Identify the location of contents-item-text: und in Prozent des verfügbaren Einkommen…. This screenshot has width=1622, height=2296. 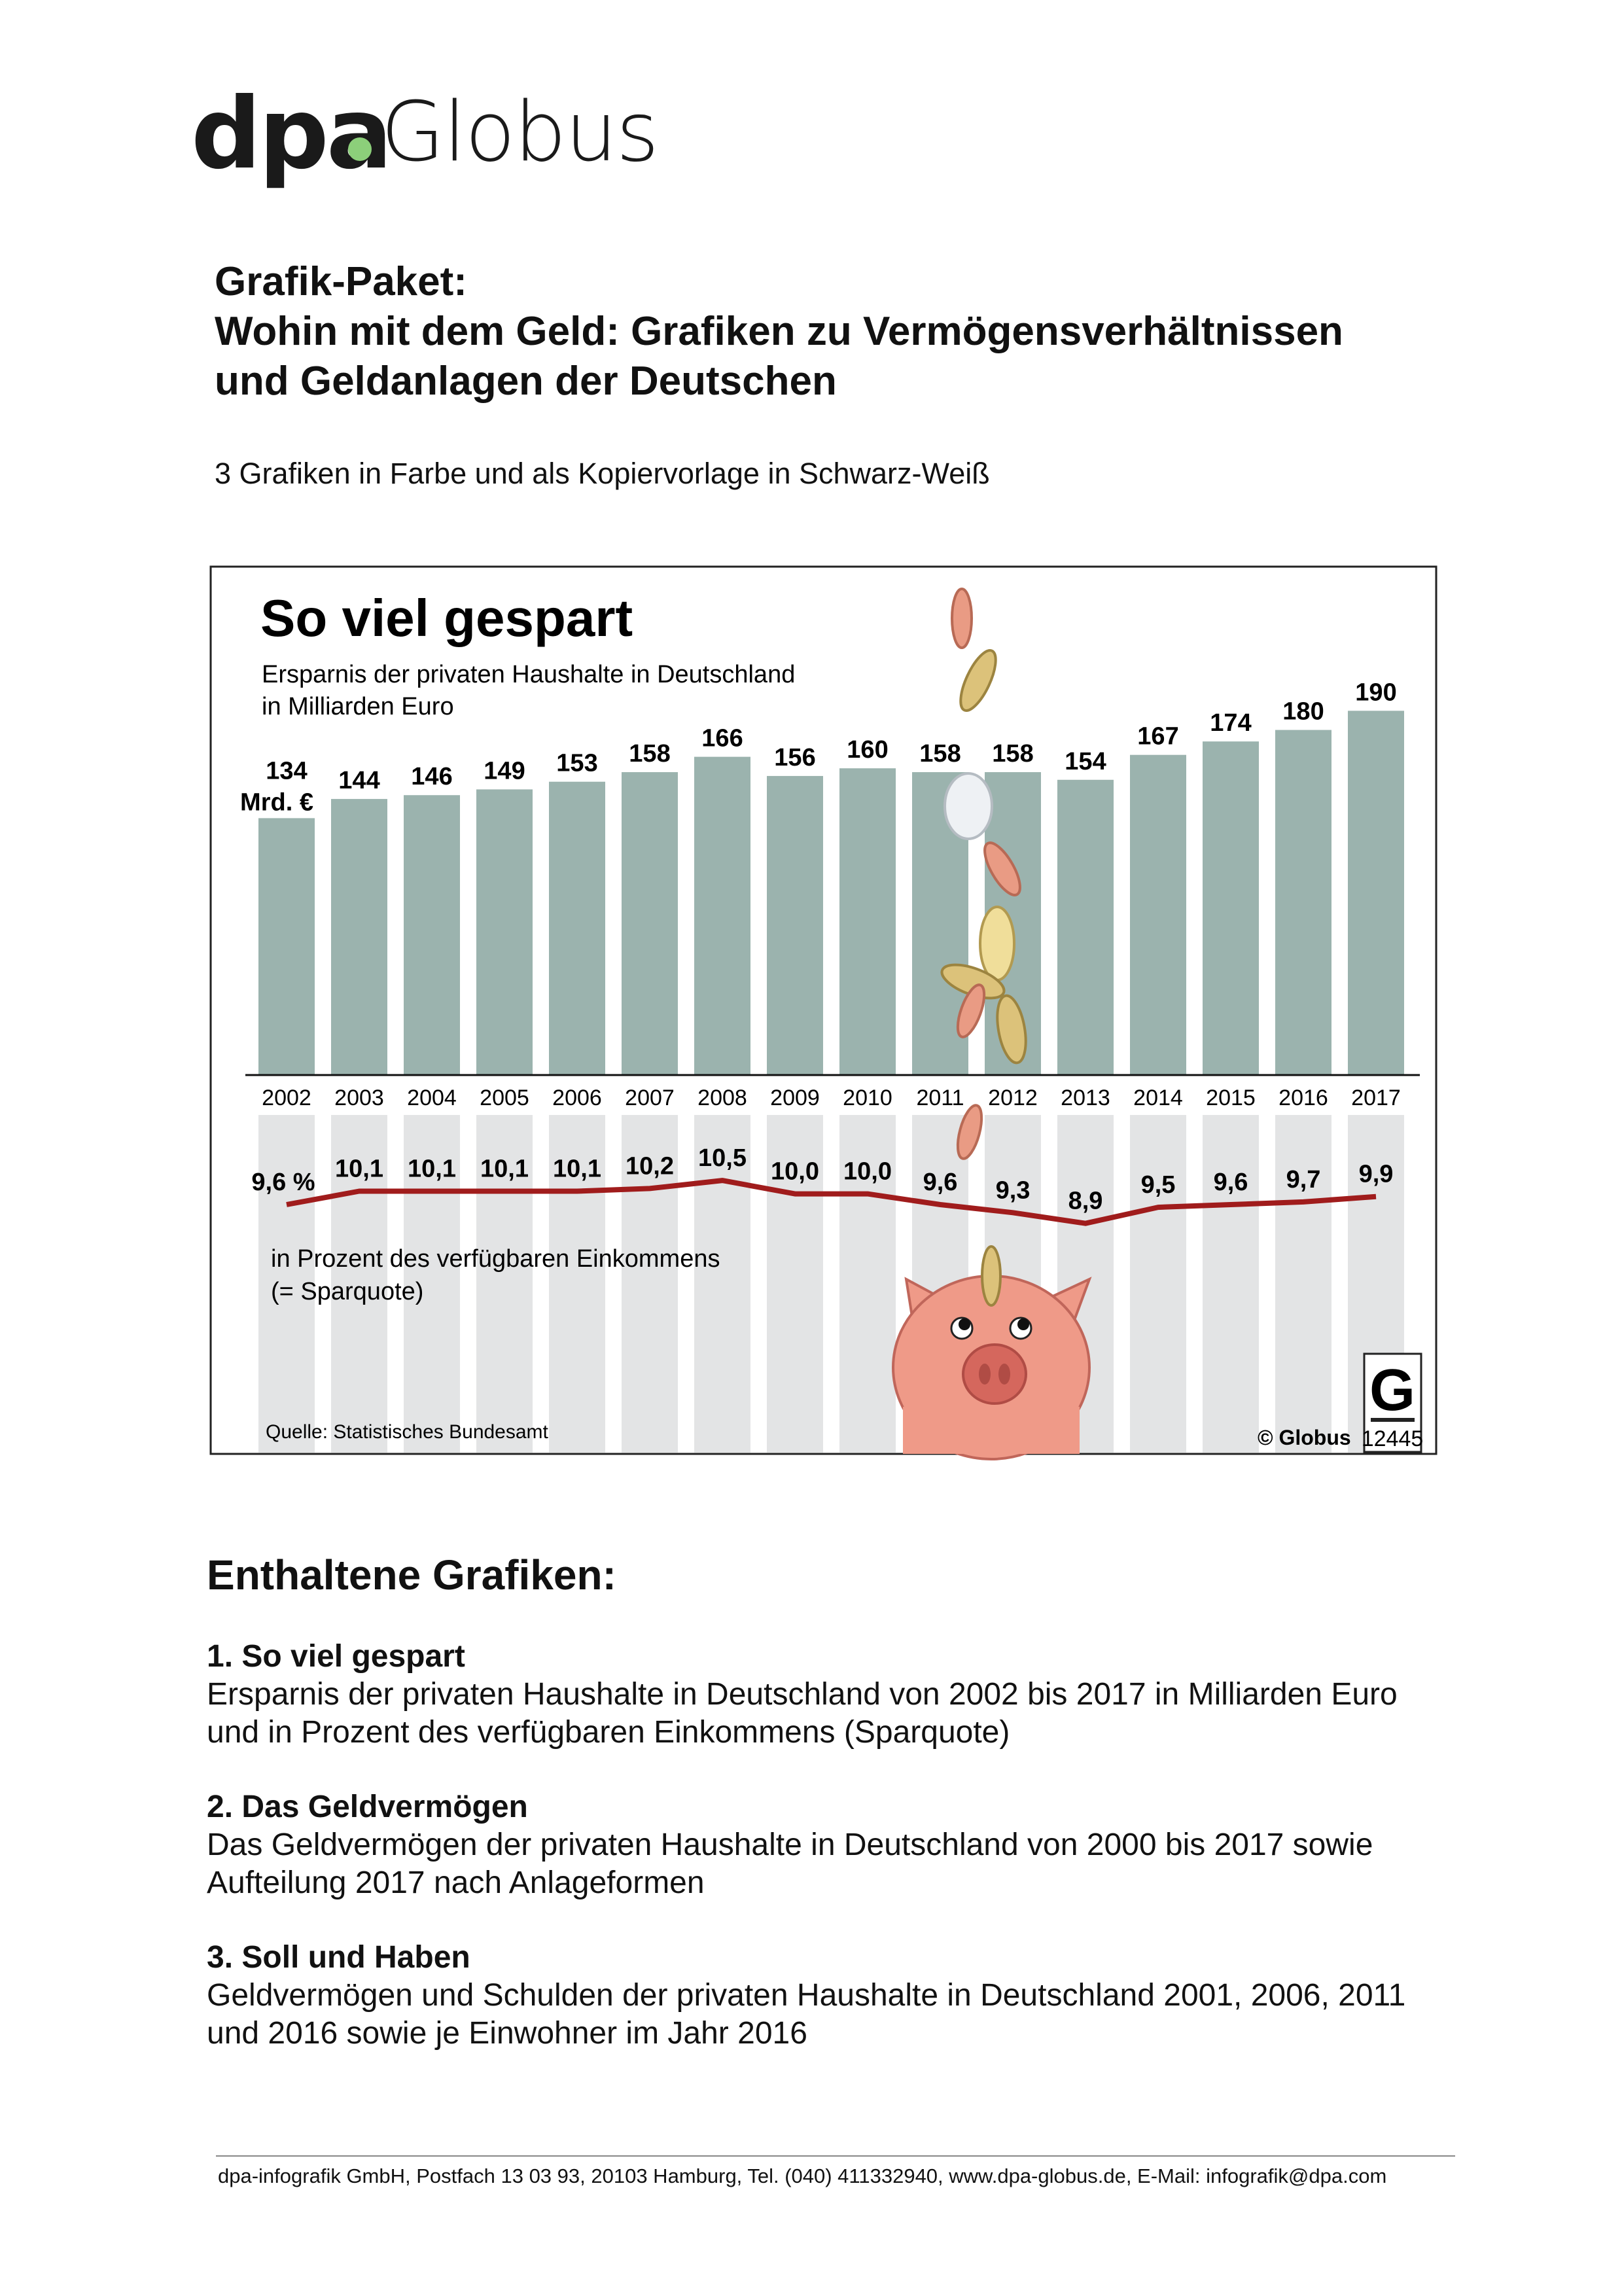
(608, 1732).